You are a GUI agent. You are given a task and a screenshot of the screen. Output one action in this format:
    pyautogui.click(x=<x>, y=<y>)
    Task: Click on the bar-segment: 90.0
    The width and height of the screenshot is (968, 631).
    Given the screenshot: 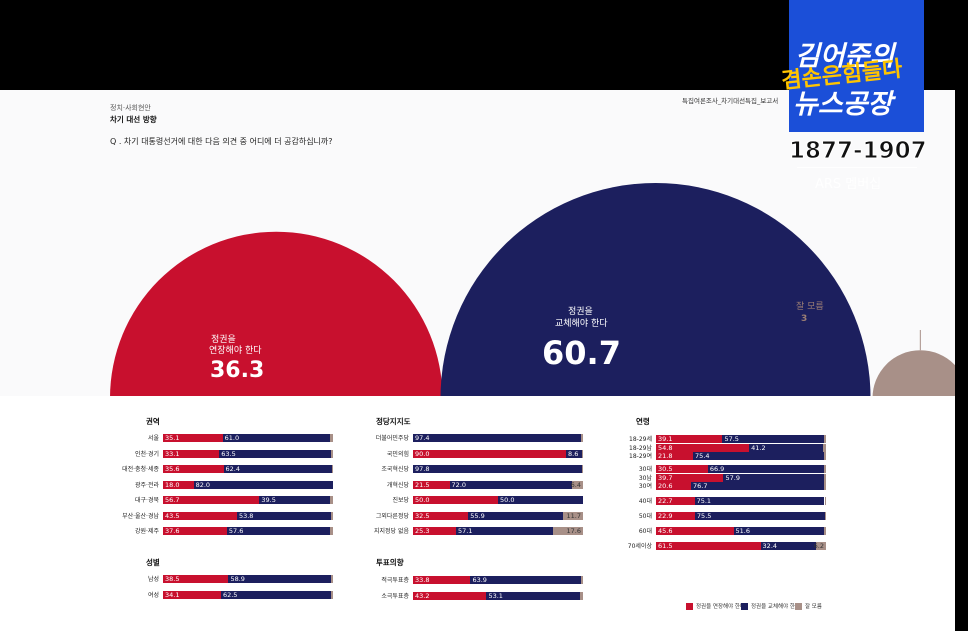 What is the action you would take?
    pyautogui.click(x=489, y=453)
    